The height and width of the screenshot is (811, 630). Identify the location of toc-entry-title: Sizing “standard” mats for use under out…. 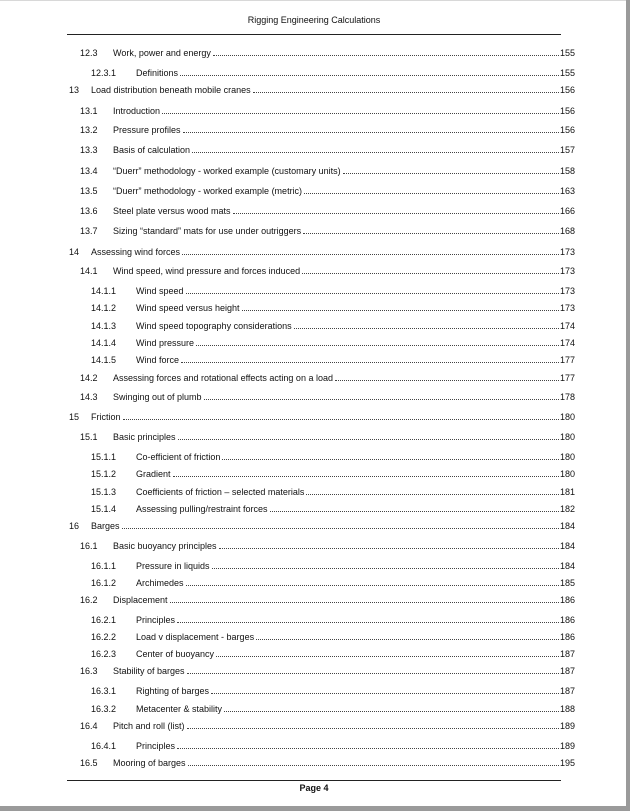
(208, 231).